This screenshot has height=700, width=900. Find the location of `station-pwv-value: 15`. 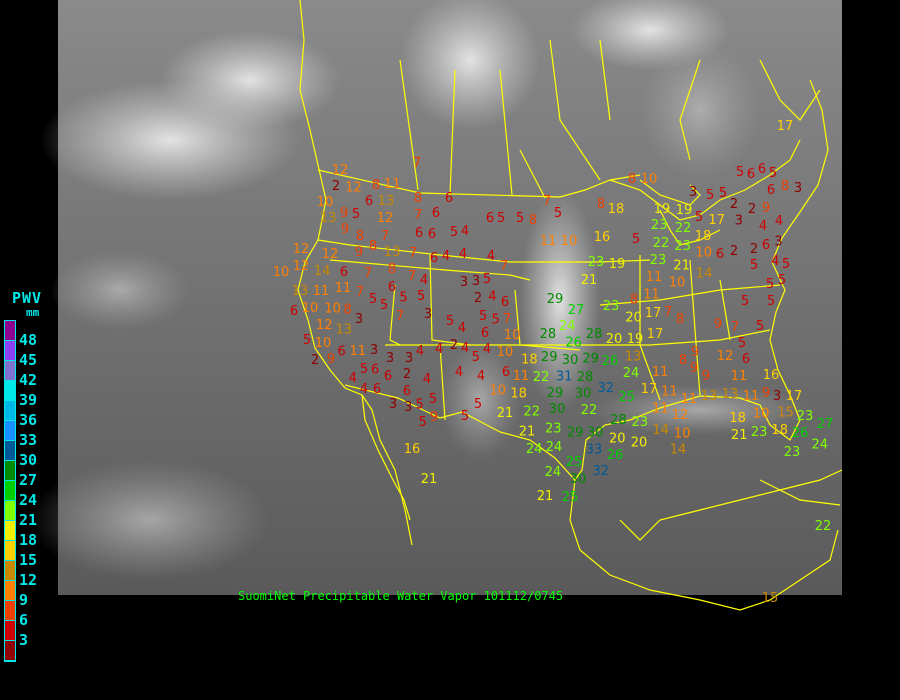

station-pwv-value: 15 is located at coordinates (770, 598).